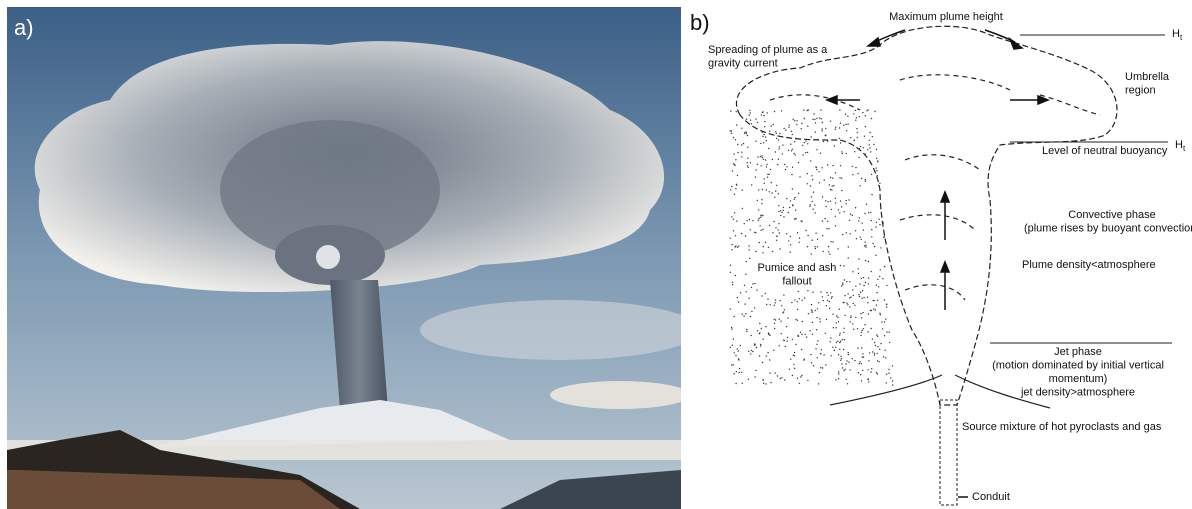 Image resolution: width=1192 pixels, height=509 pixels. What do you see at coordinates (24, 27) in the screenshot?
I see `panel-label: a)` at bounding box center [24, 27].